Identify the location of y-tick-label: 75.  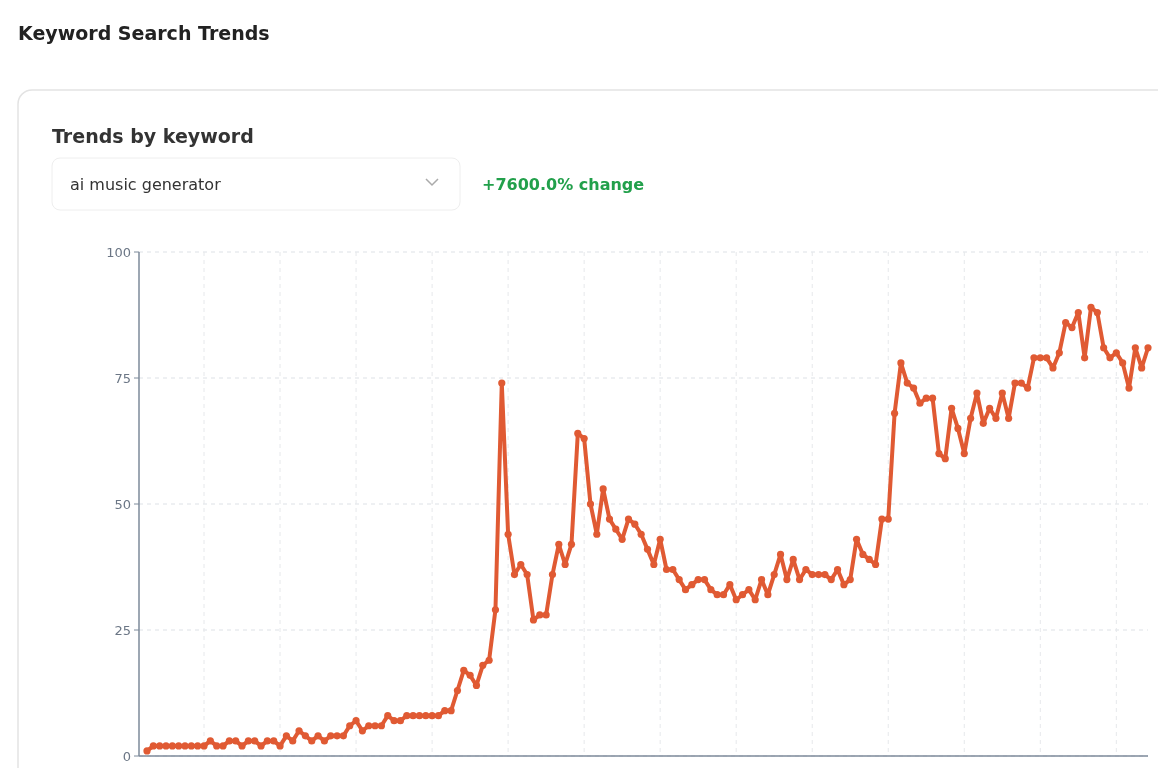
(122, 378).